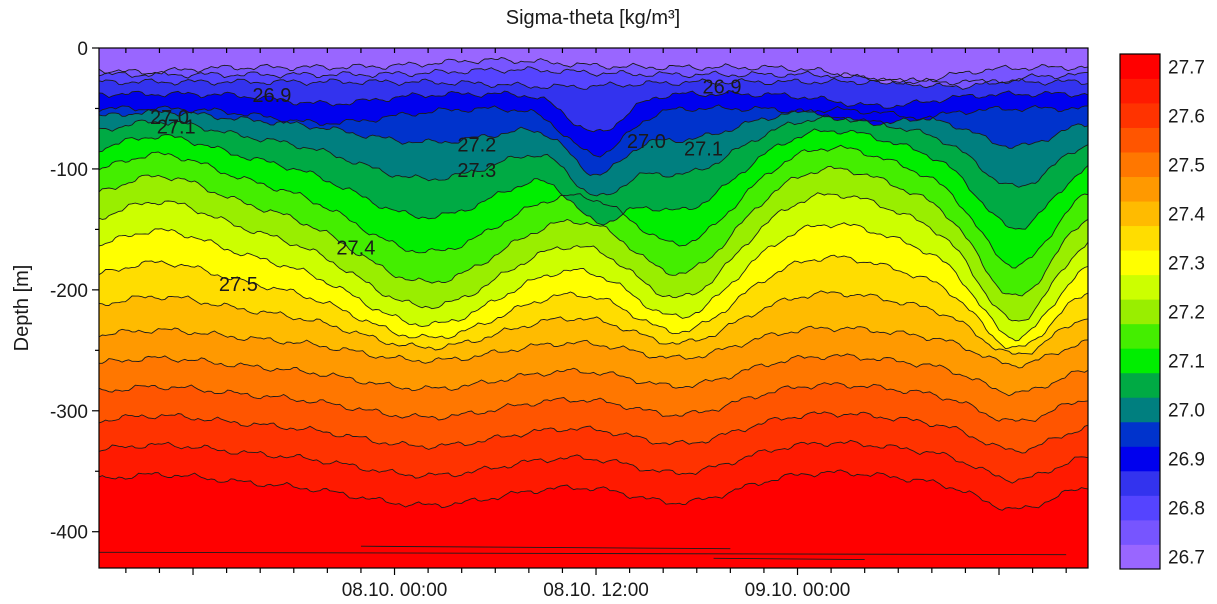 The width and height of the screenshot is (1217, 604). What do you see at coordinates (1186, 313) in the screenshot?
I see `colorbar-label: 27.2` at bounding box center [1186, 313].